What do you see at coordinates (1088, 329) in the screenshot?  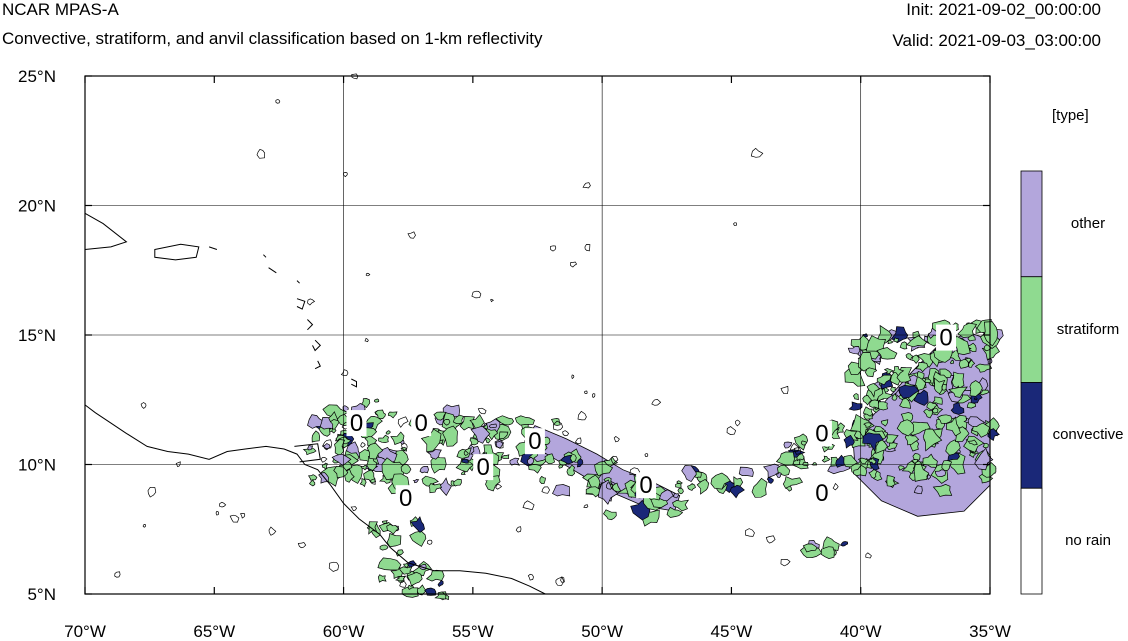 I see `legend-label-stratiform: stratiform` at bounding box center [1088, 329].